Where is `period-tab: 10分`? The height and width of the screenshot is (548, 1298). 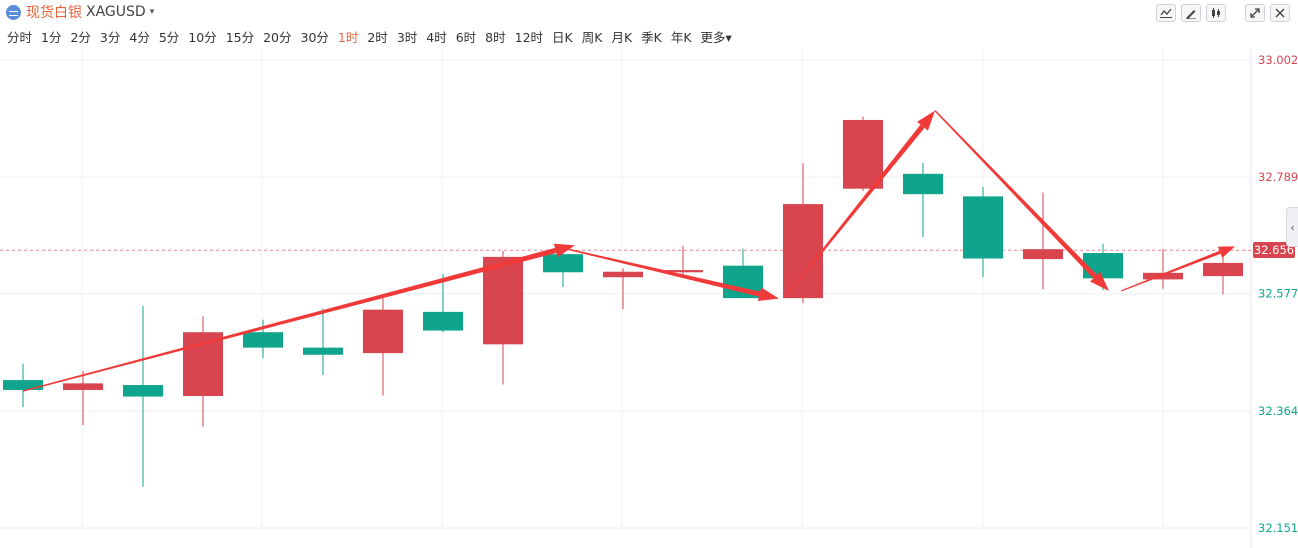
period-tab: 10分 is located at coordinates (202, 37).